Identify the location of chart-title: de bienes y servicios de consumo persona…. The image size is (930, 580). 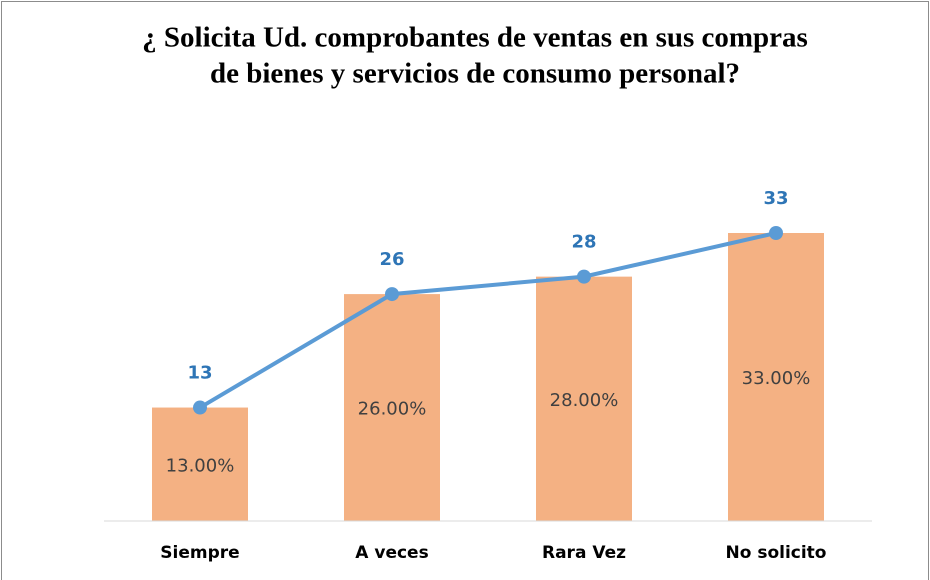
(475, 74).